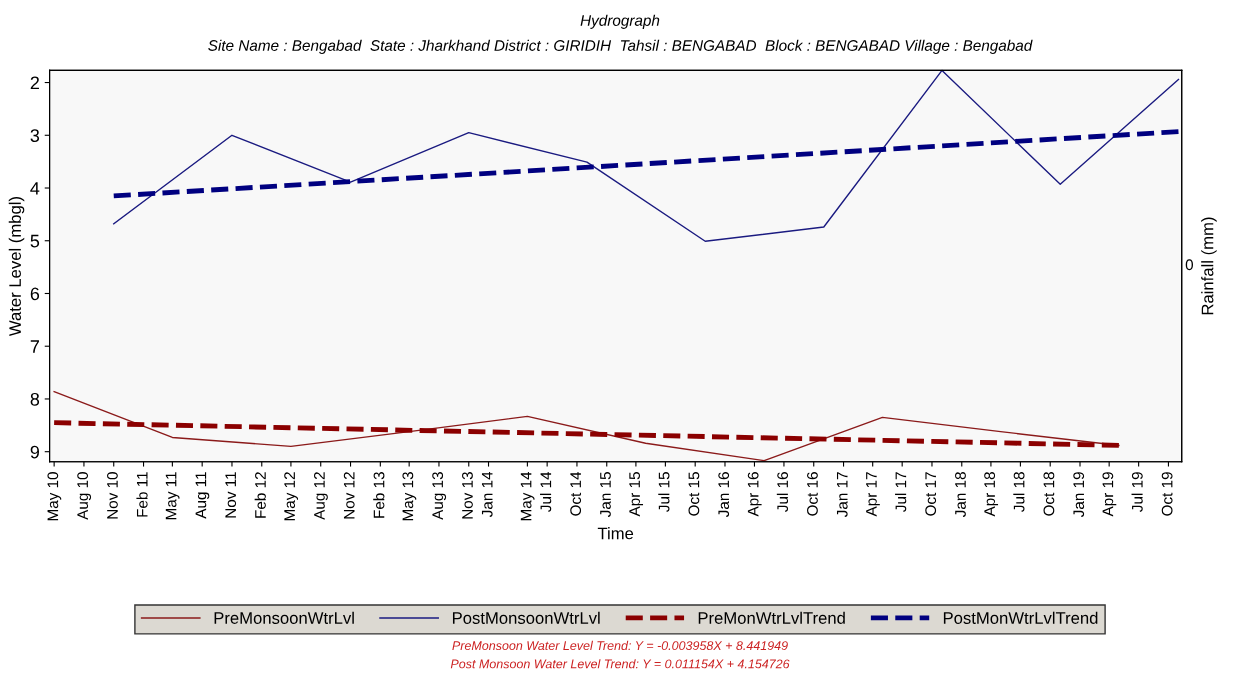 This screenshot has height=677, width=1240. Describe the element at coordinates (1079, 495) in the screenshot. I see `x-tick-label: Jan 19` at that location.